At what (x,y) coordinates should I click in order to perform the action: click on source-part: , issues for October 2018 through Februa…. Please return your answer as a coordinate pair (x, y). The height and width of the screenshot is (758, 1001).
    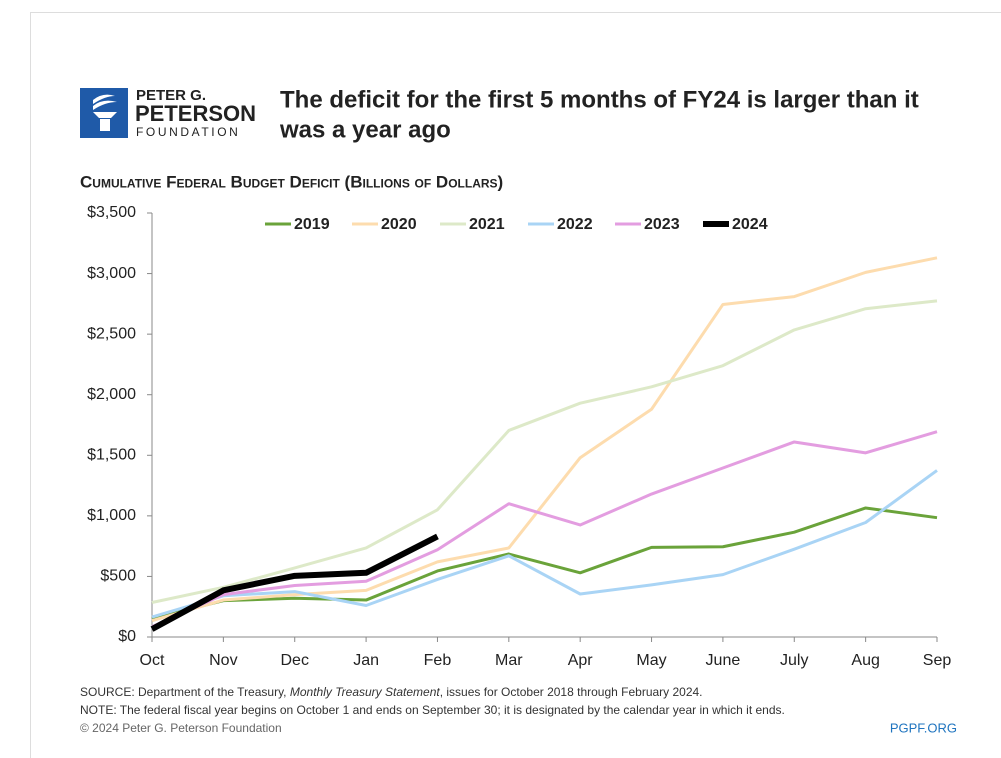
    Looking at the image, I should click on (571, 692).